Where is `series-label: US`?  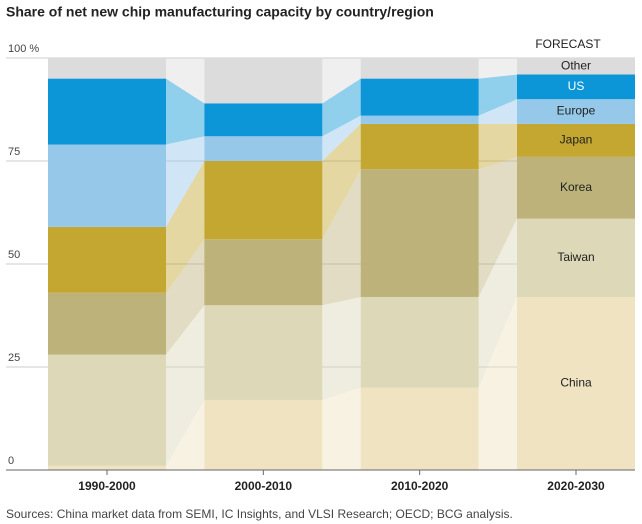
series-label: US is located at coordinates (576, 86).